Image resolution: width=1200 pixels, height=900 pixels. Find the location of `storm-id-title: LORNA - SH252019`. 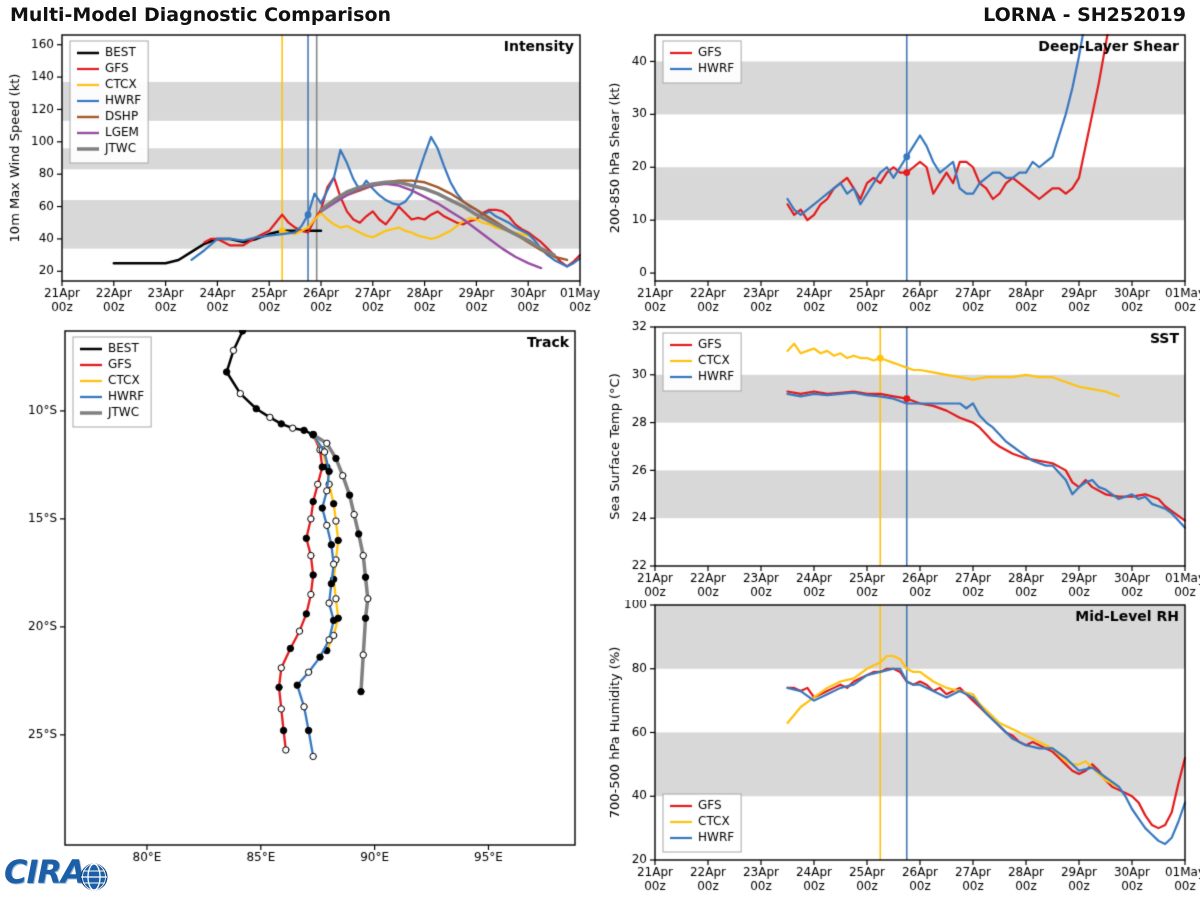

storm-id-title: LORNA - SH252019 is located at coordinates (1084, 15).